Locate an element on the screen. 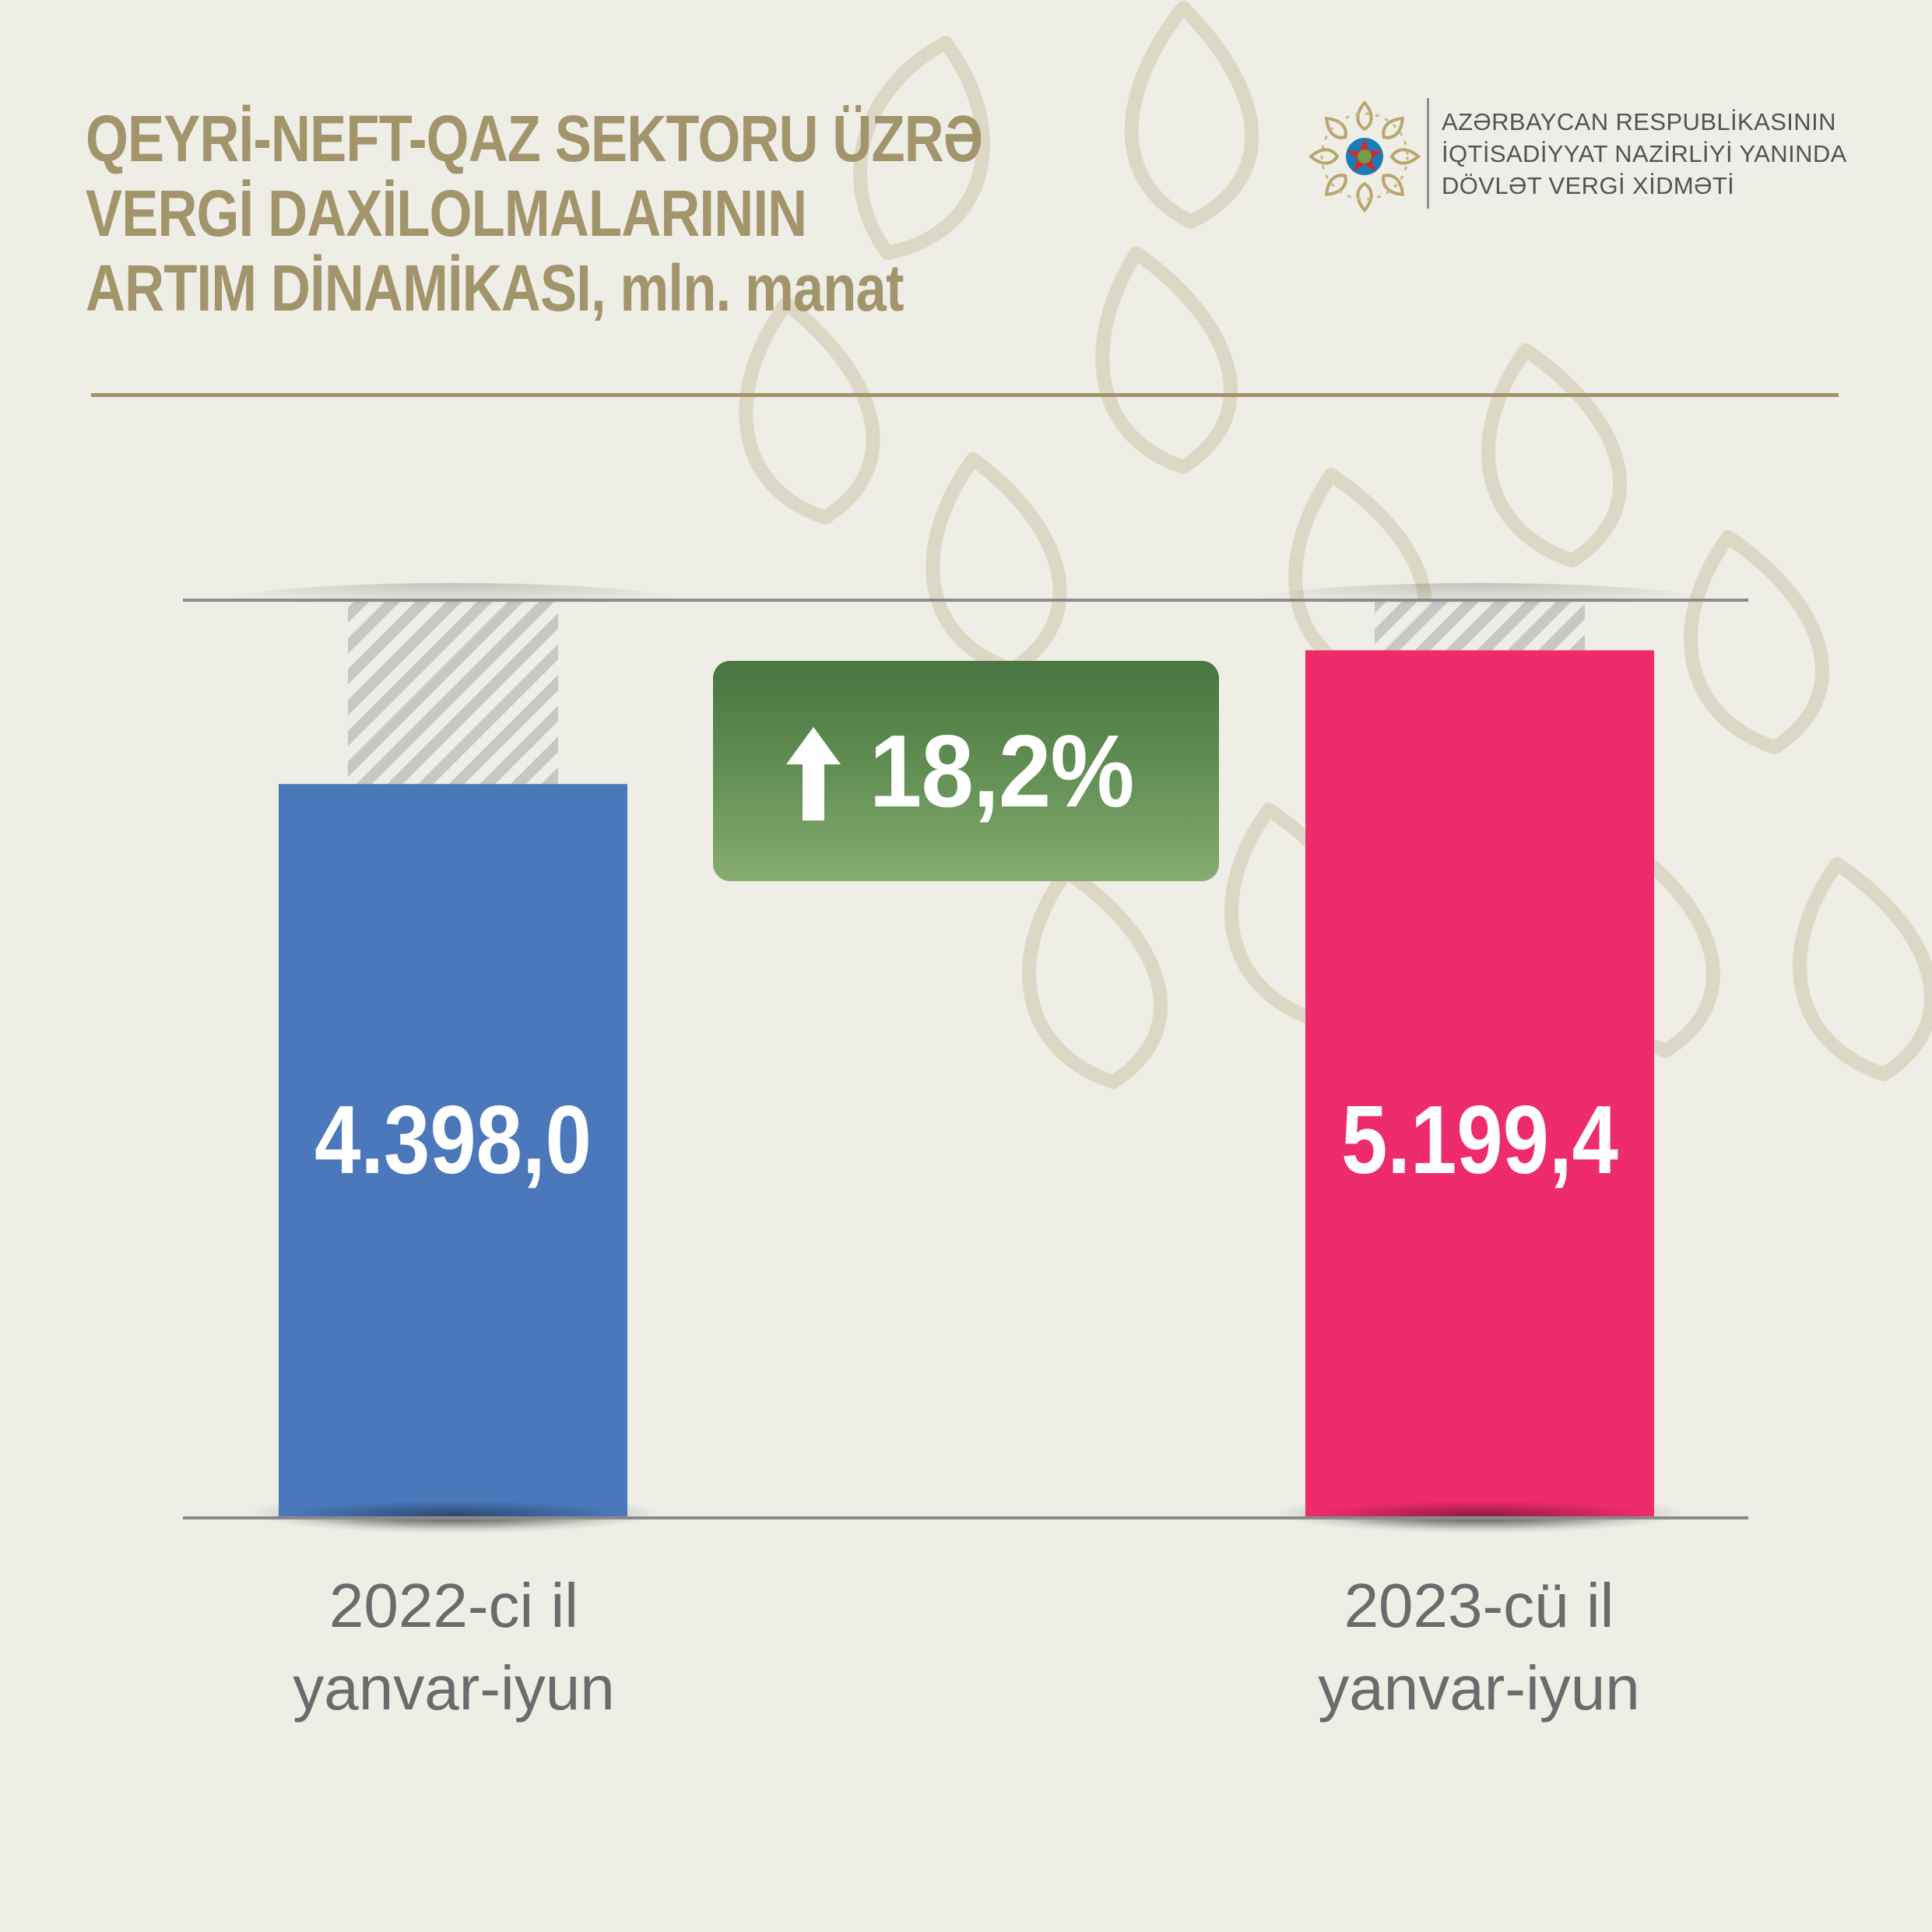 This screenshot has height=1932, width=1932. x-label-2023: 2023-cü il yanvar-iyun is located at coordinates (1479, 1647).